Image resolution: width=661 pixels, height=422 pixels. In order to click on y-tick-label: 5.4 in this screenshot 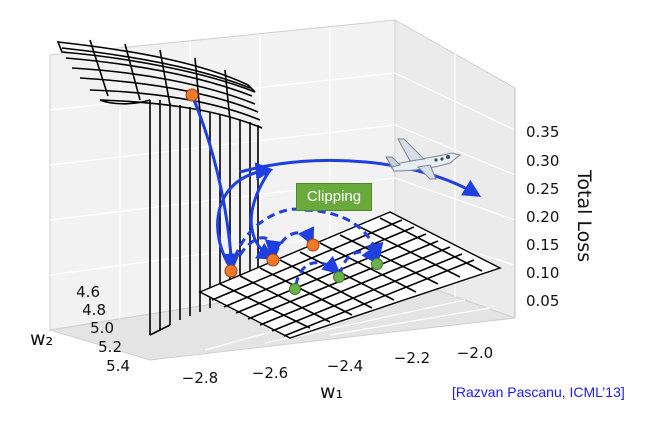, I will do `click(118, 366)`.